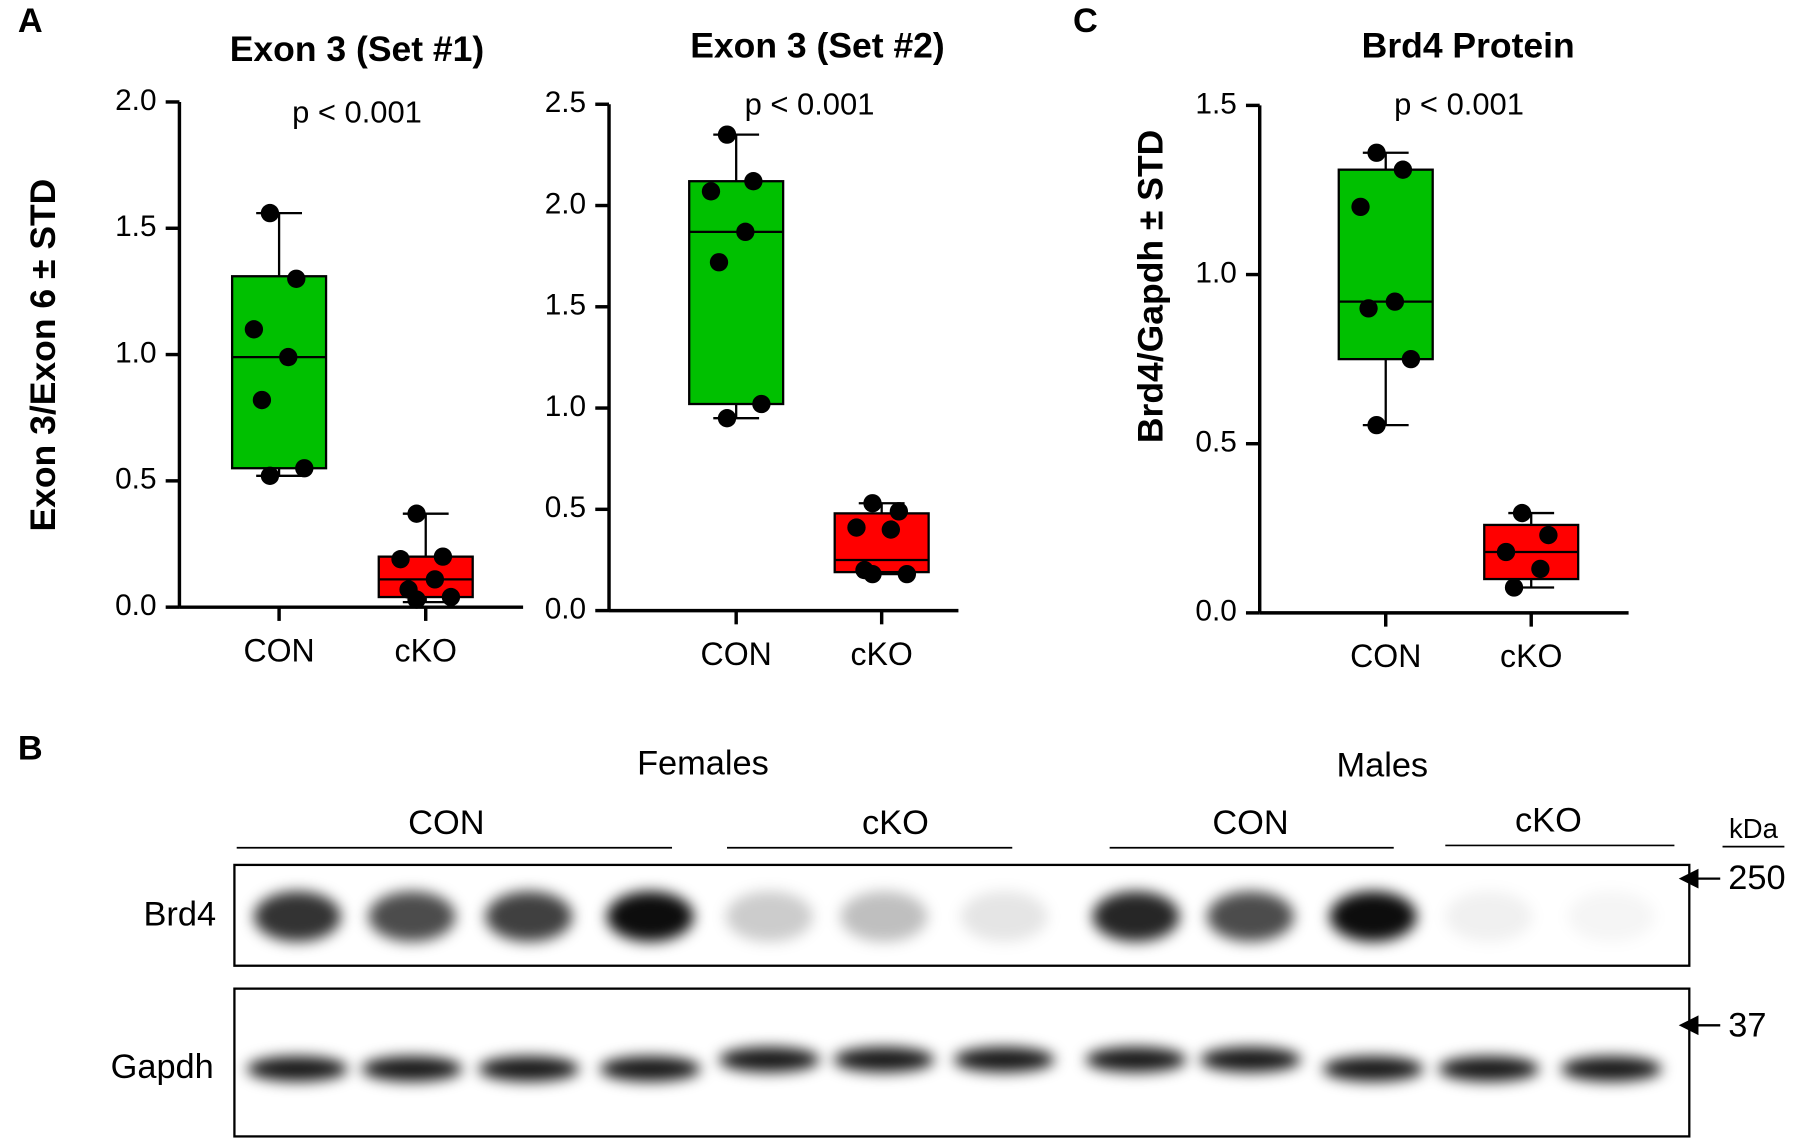 This screenshot has height=1141, width=1800. Describe the element at coordinates (954, 986) in the screenshot. I see `bands` at that location.